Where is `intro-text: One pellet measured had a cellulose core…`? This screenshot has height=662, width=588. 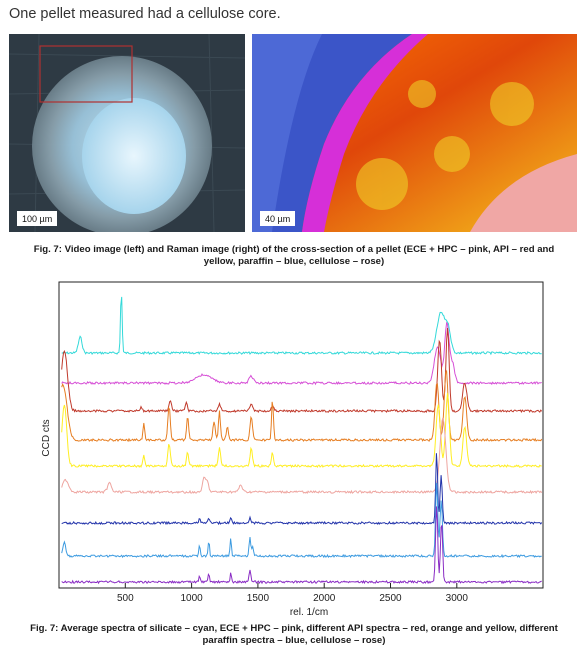 intro-text: One pellet measured had a cellulose core… is located at coordinates (145, 14).